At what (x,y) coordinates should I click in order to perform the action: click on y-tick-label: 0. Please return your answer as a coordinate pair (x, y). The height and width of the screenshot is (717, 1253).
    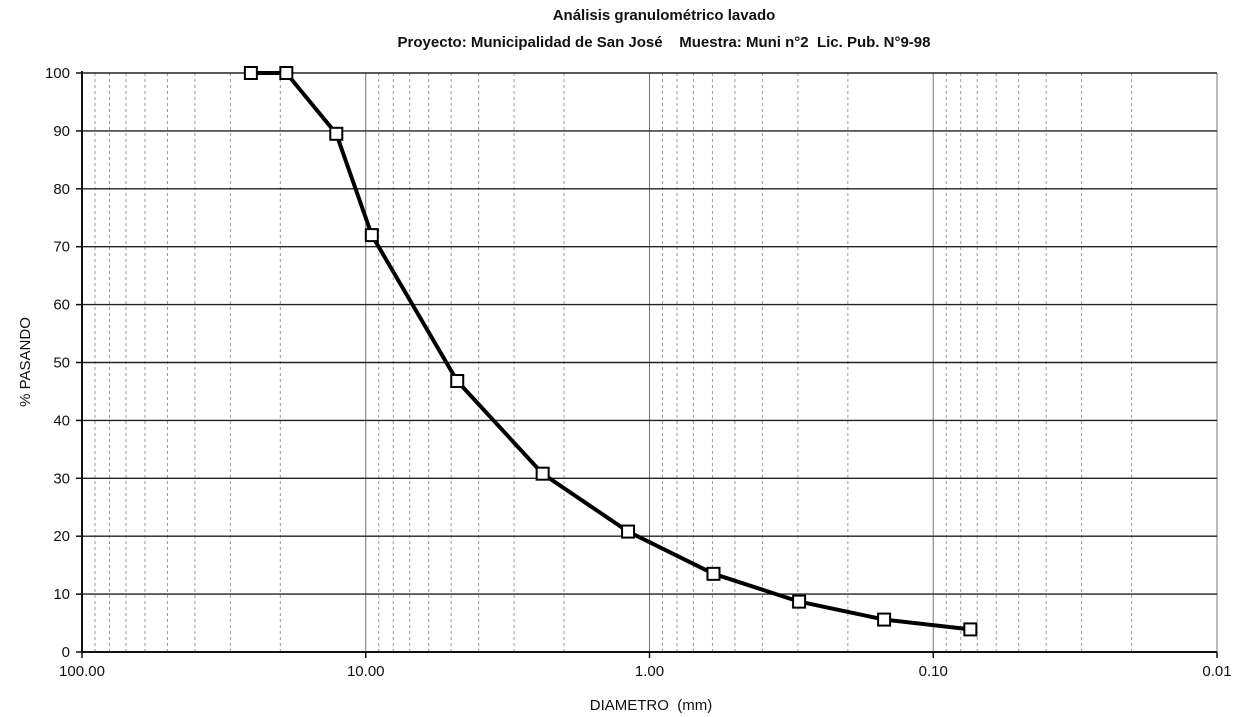
    Looking at the image, I should click on (66, 652).